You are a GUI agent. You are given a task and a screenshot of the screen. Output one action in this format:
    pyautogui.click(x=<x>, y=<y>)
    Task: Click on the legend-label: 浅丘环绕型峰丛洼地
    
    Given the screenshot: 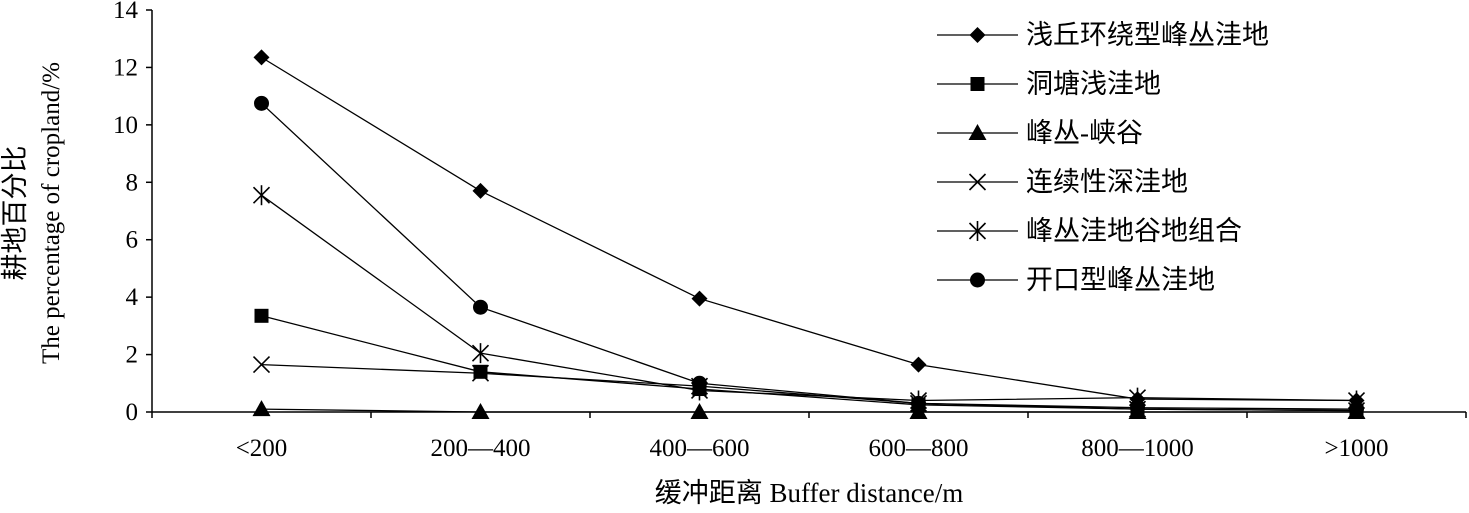 What is the action you would take?
    pyautogui.click(x=1147, y=35)
    